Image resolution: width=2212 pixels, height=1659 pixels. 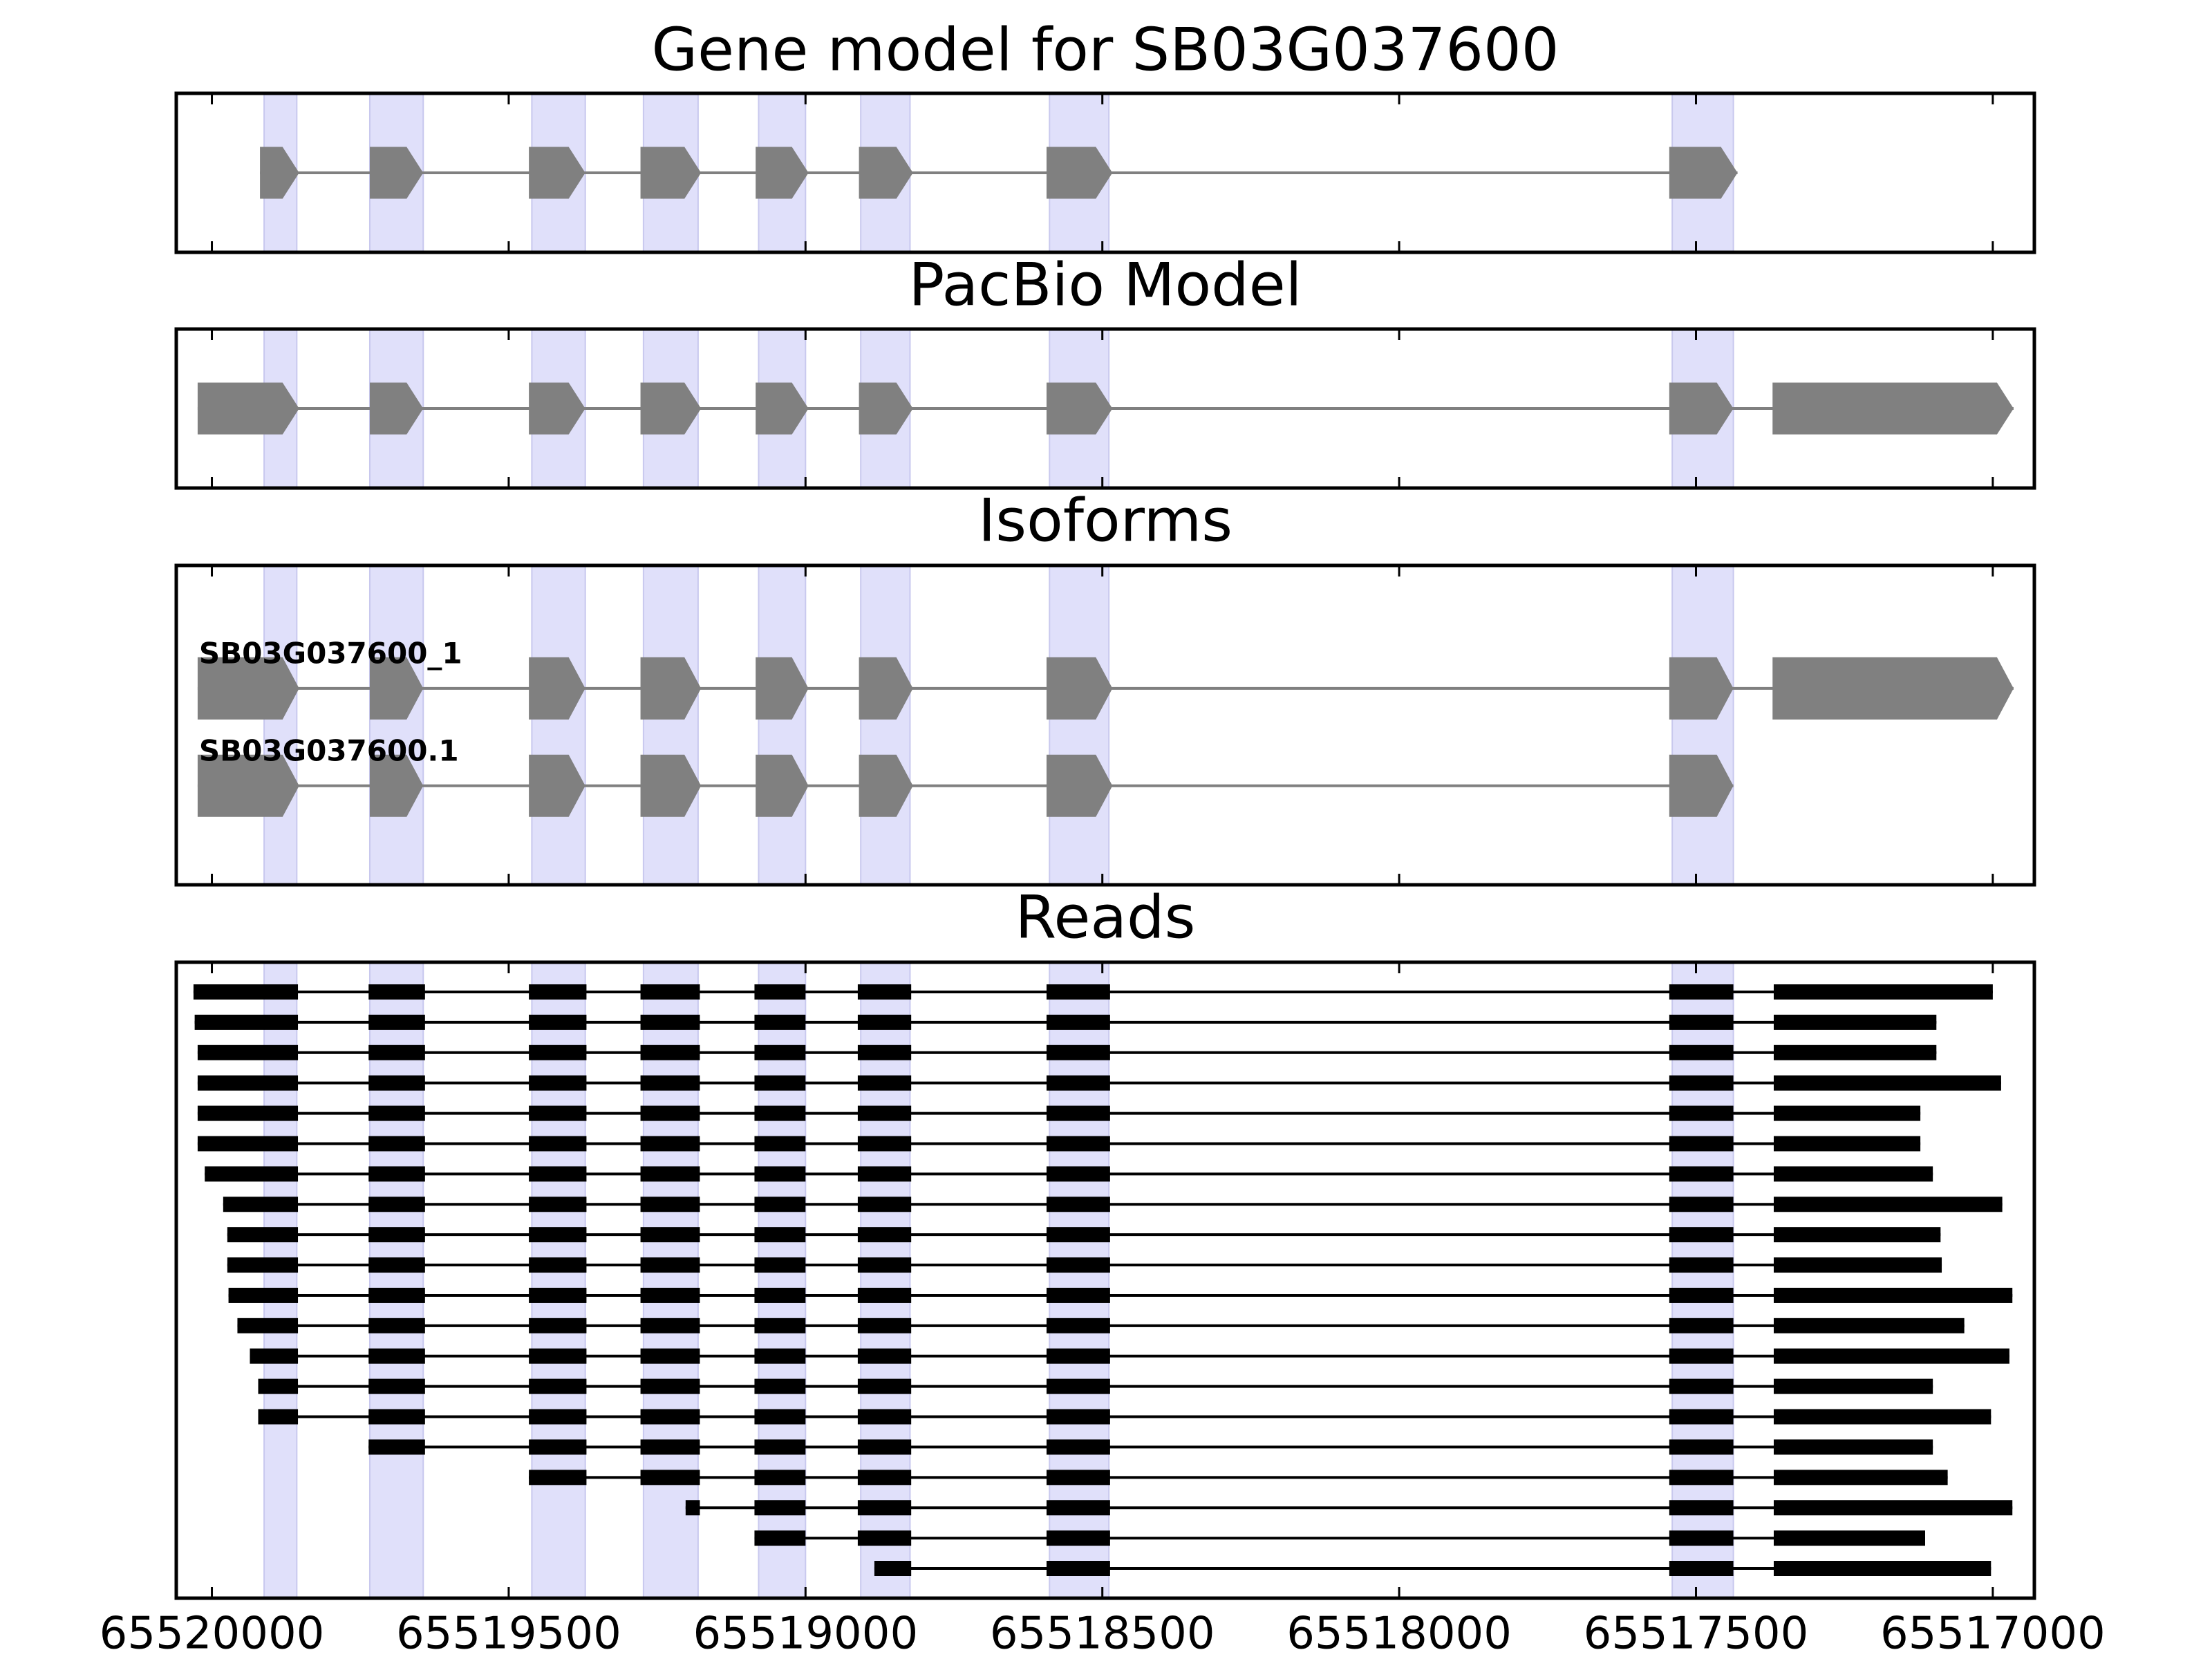 I want to click on isoform-label: SB03G037600_1, so click(x=330, y=653).